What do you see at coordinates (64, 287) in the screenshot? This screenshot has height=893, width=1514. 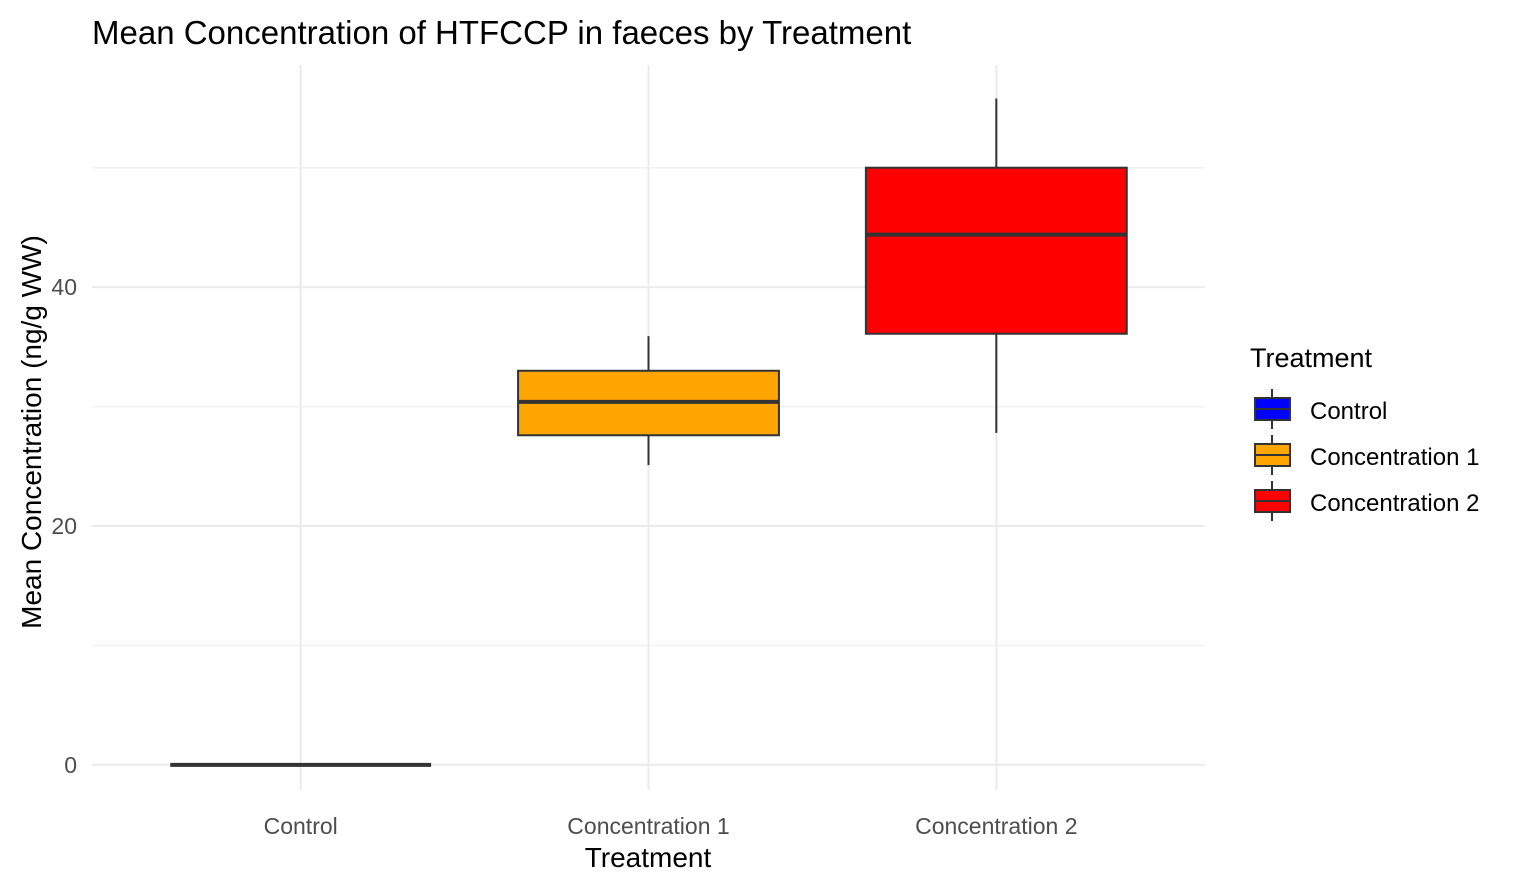 I see `y-tick-label: 40` at bounding box center [64, 287].